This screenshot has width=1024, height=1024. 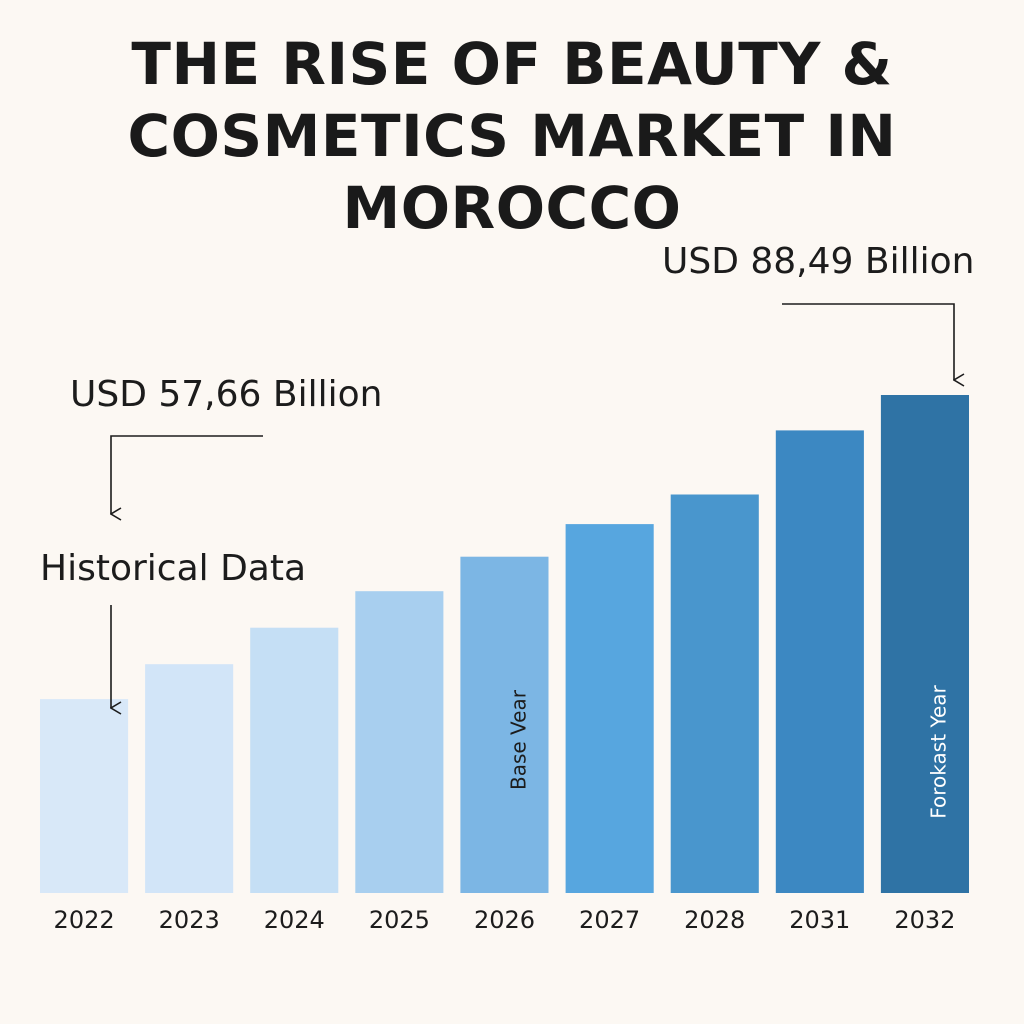 What do you see at coordinates (173, 568) in the screenshot?
I see `historical-data-label: Historical Data` at bounding box center [173, 568].